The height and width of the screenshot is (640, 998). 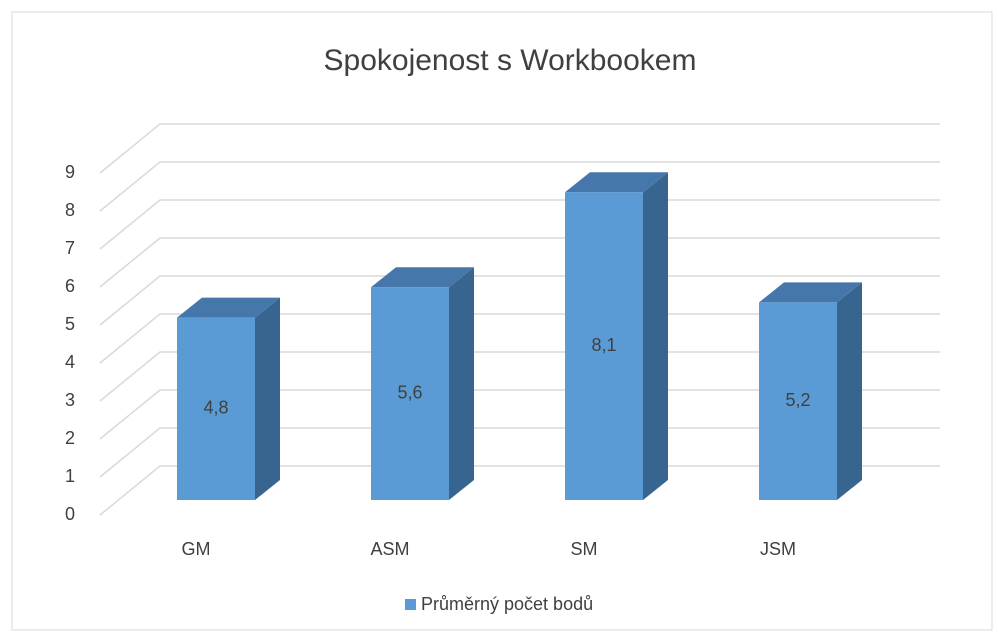 I want to click on x-tick-label: GM, so click(x=196, y=549).